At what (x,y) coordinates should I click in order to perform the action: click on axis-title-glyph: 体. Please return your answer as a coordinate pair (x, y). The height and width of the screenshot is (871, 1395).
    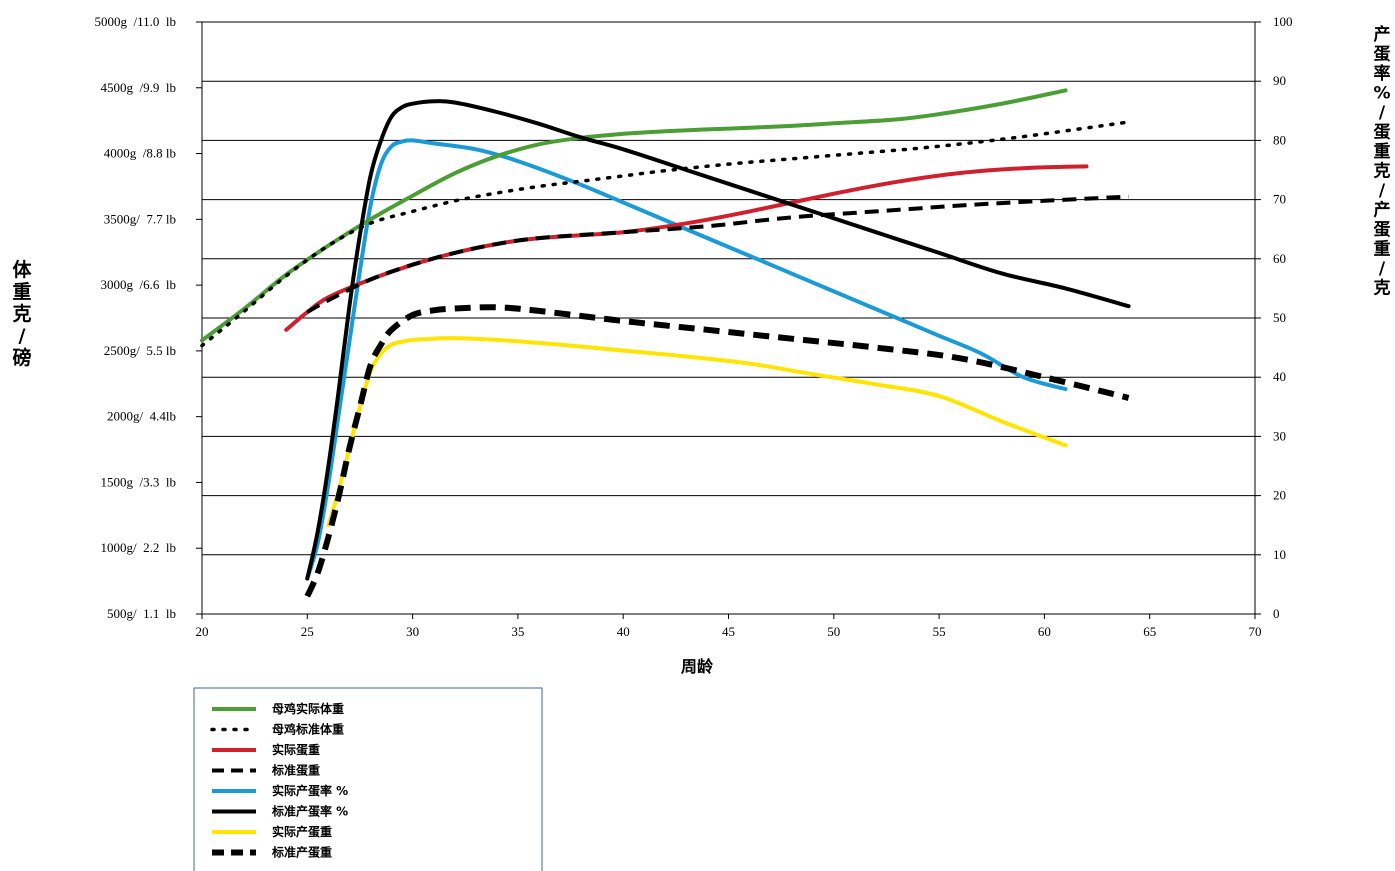
    Looking at the image, I should click on (22, 269).